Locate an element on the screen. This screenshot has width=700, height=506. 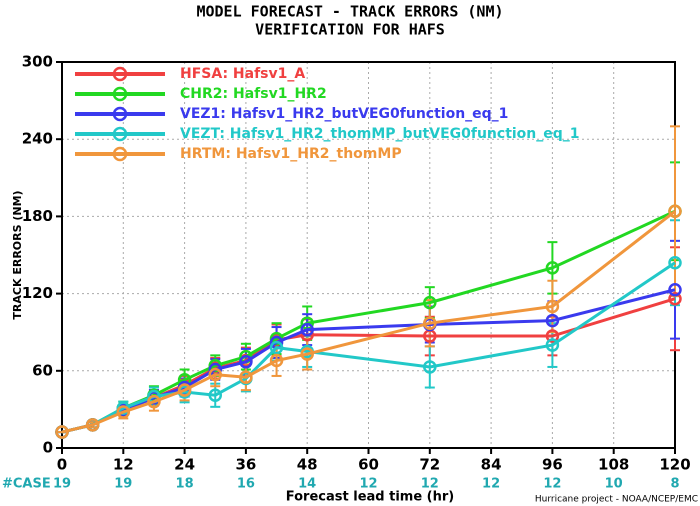
x-tick-label: 48 is located at coordinates (307, 465).